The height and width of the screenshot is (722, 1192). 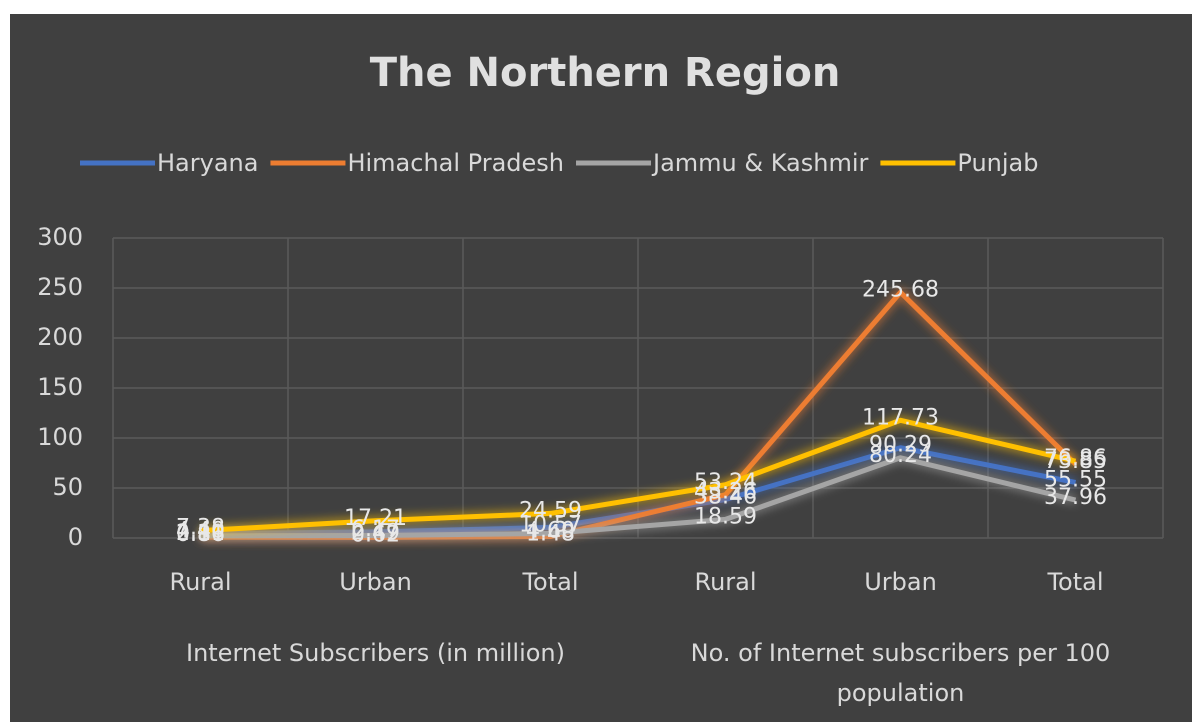 I want to click on y-tick-label: 200, so click(x=60, y=337).